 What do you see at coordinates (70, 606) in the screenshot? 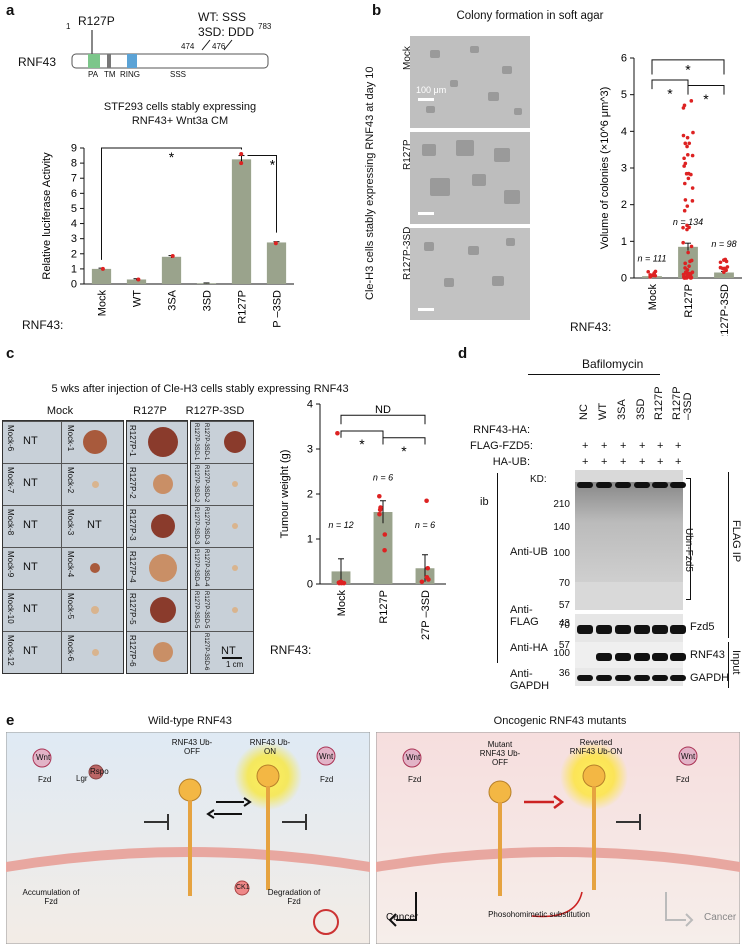
I see `sample-label: Mock-5` at bounding box center [70, 606].